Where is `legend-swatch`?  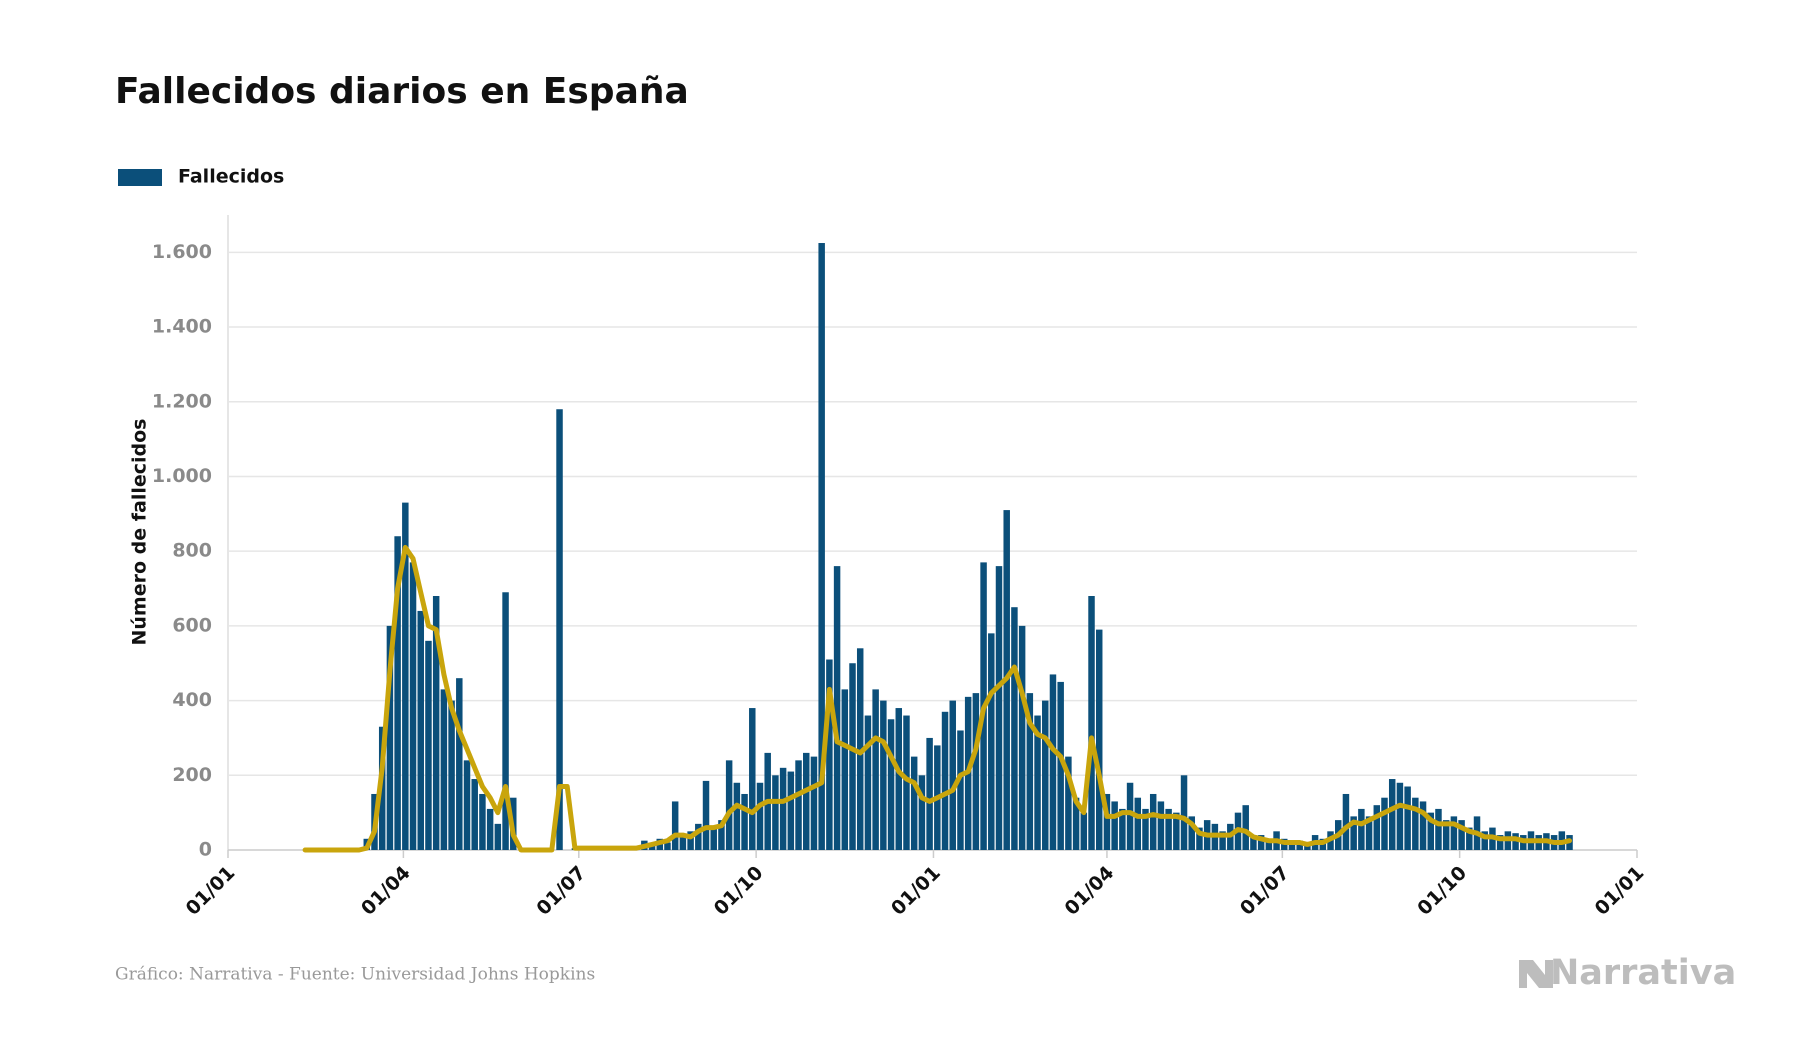 legend-swatch is located at coordinates (140, 177).